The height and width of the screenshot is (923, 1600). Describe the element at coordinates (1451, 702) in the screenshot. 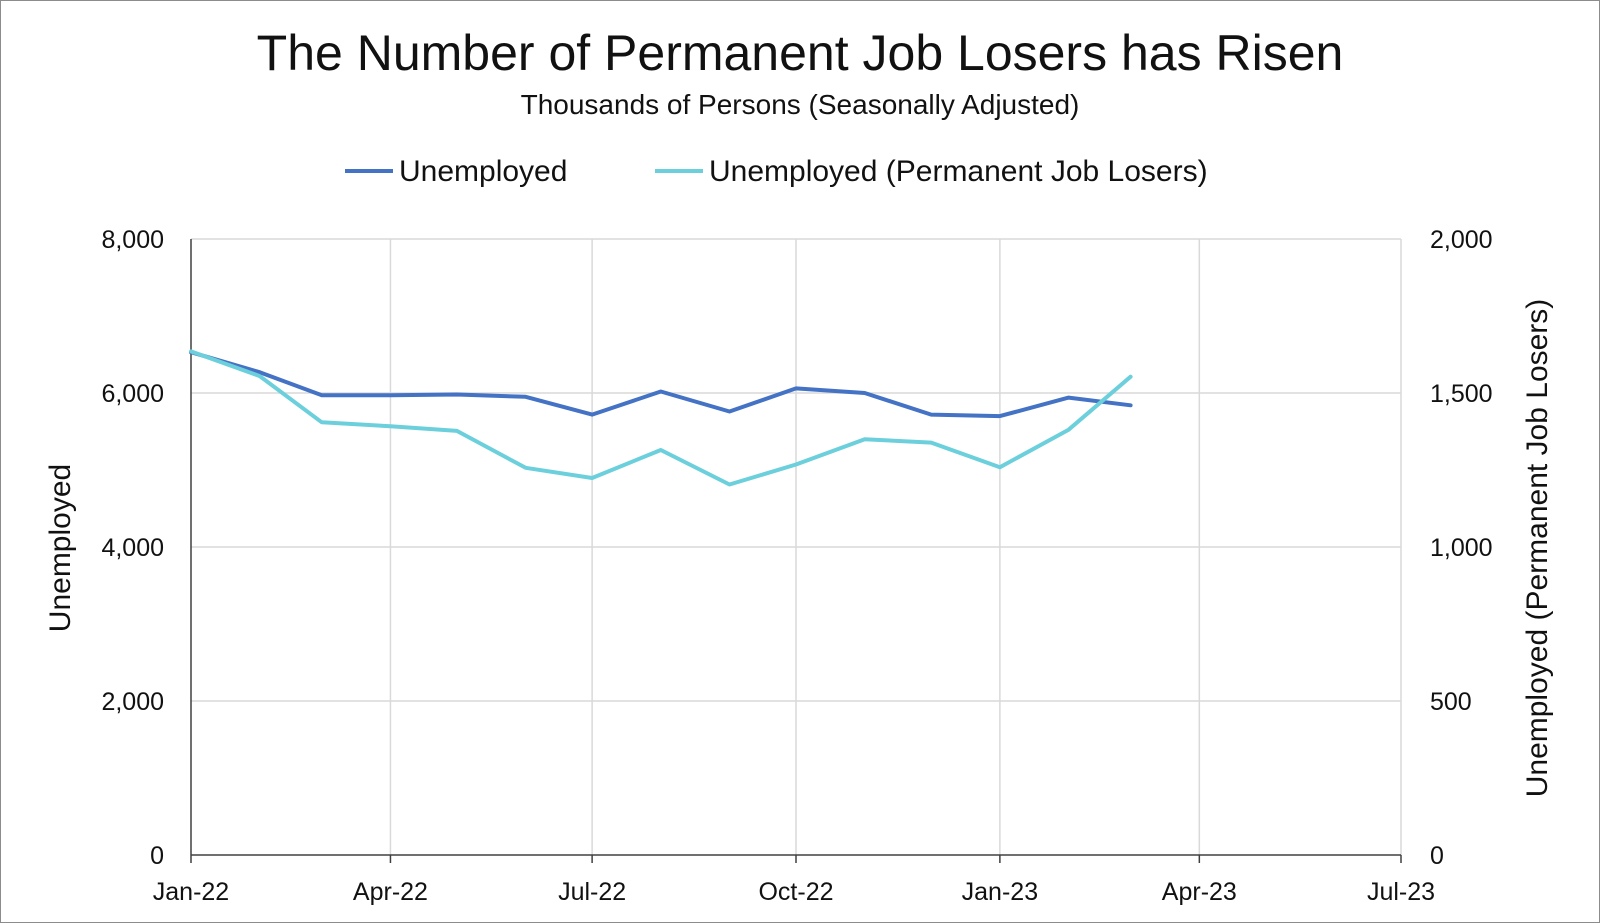

I see `y-right-tick-label: 500` at that location.